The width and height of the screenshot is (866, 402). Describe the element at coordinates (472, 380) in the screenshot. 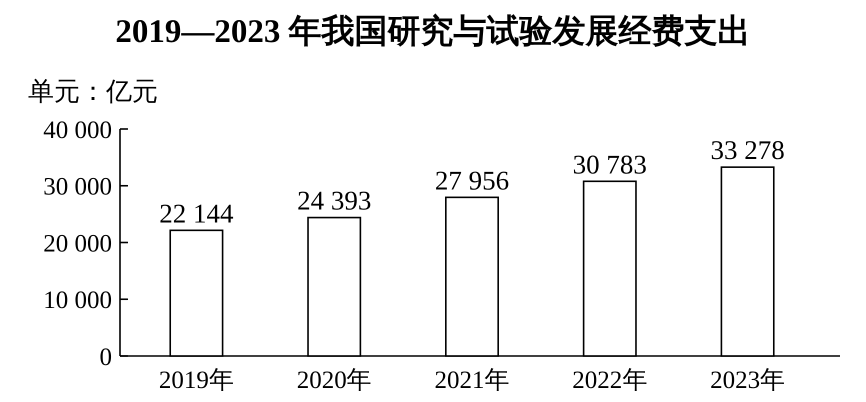

I see `x-tick-label: 2021年` at that location.